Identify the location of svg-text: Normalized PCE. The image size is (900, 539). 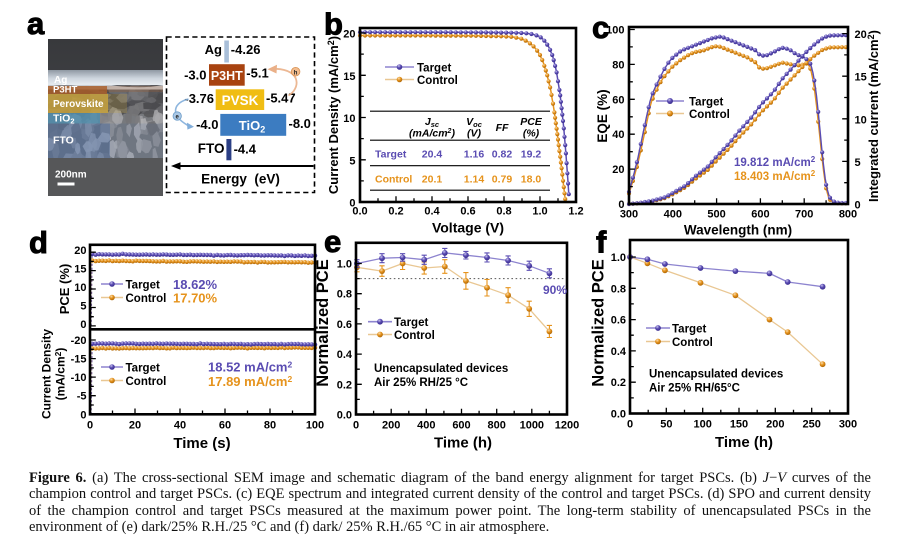
(323, 322).